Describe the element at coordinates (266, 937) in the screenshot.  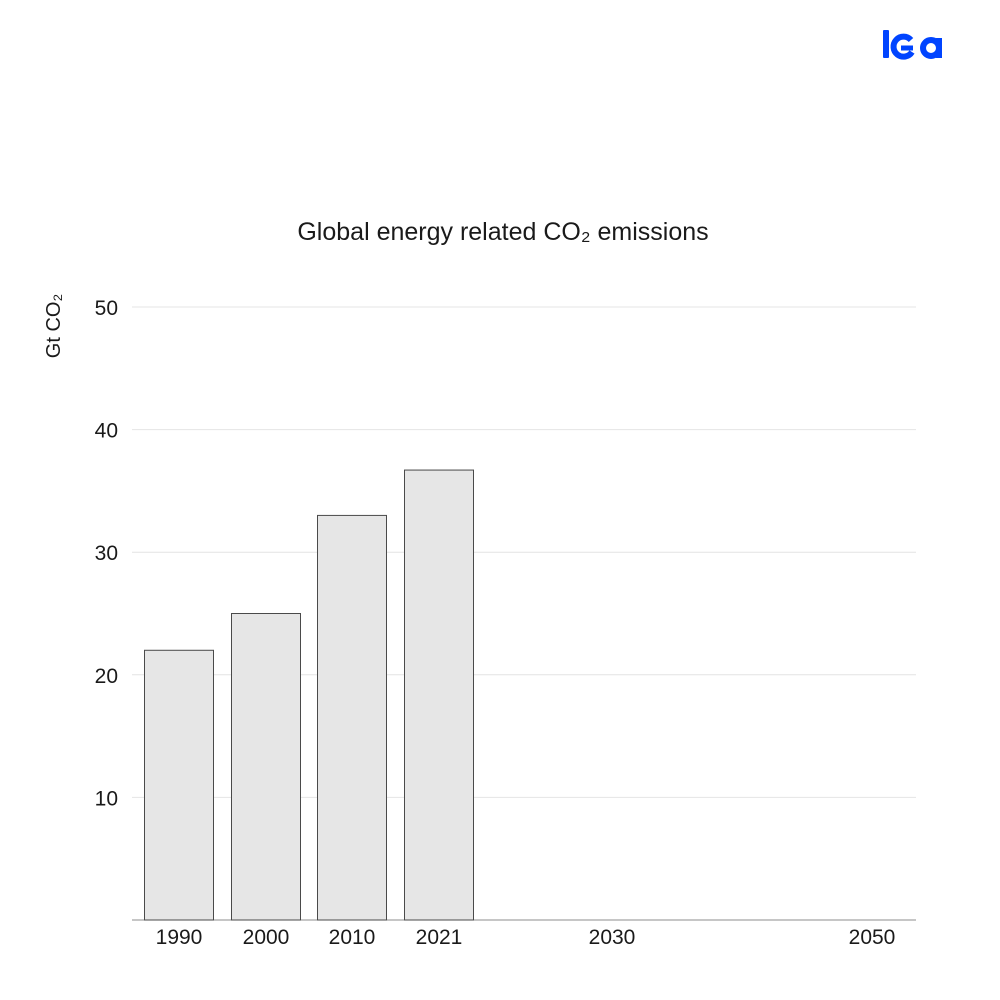
I see `x-tick-label: 2000` at that location.